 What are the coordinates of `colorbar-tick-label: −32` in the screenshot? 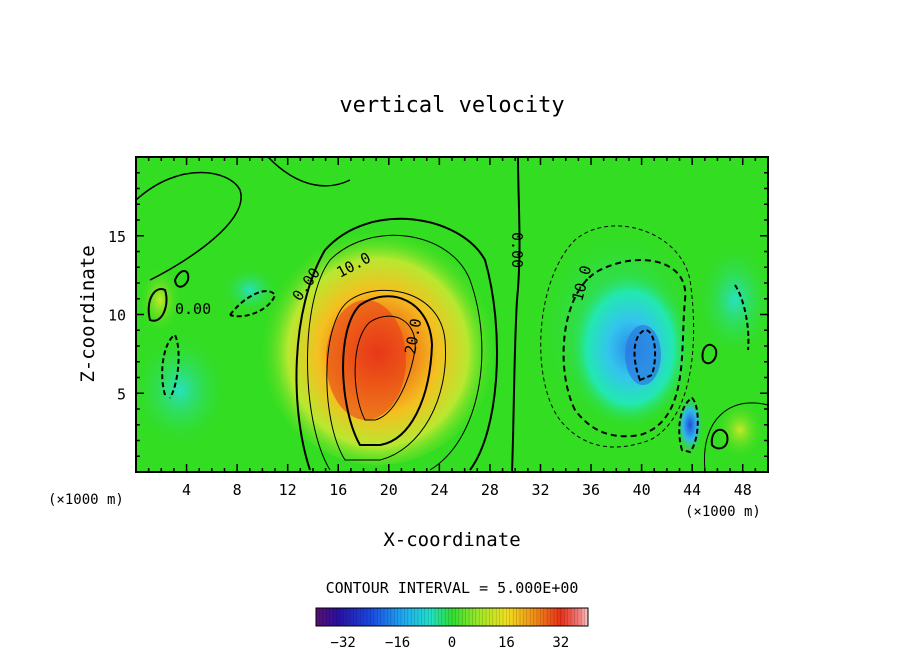 It's located at (343, 643).